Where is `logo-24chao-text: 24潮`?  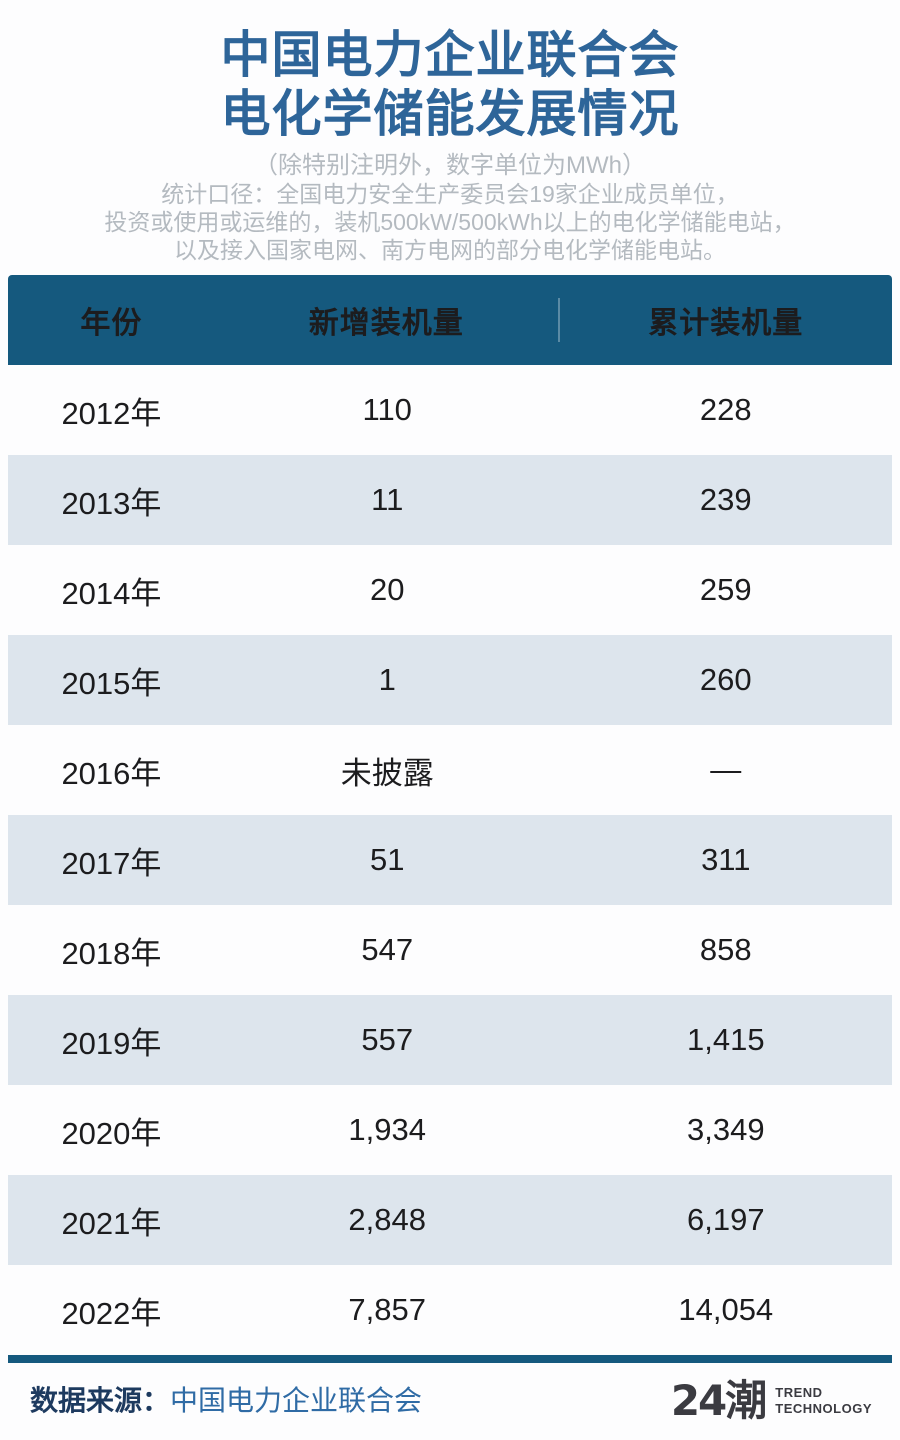
logo-24chao-text: 24潮 is located at coordinates (718, 1400).